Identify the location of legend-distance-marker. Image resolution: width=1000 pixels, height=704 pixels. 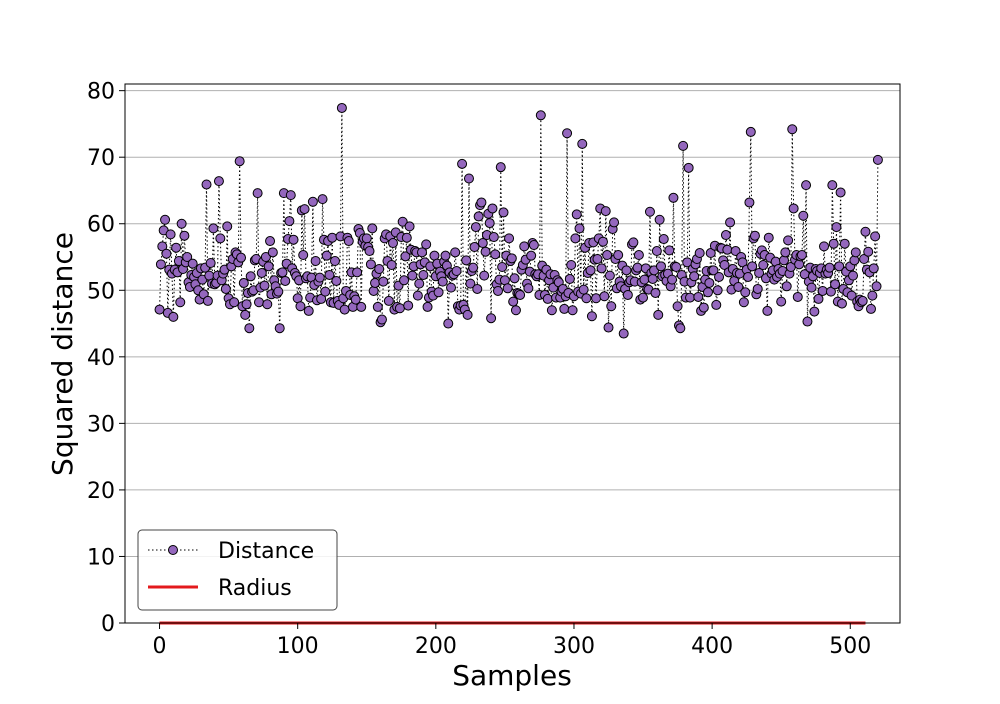
(173, 550).